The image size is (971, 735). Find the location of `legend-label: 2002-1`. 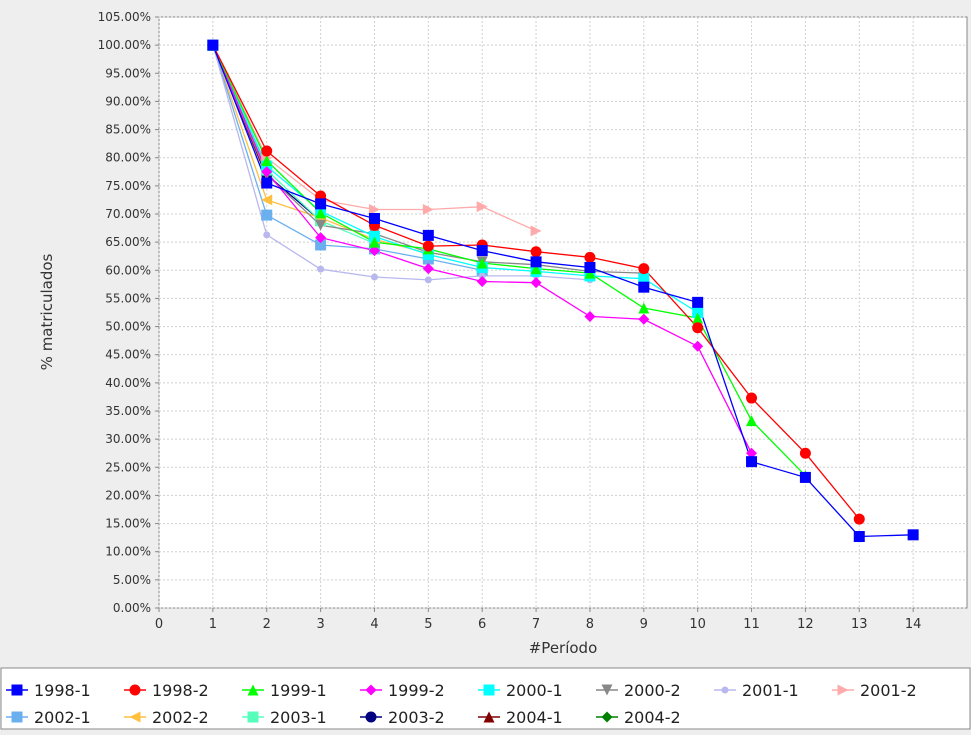

legend-label: 2002-1 is located at coordinates (62, 717).